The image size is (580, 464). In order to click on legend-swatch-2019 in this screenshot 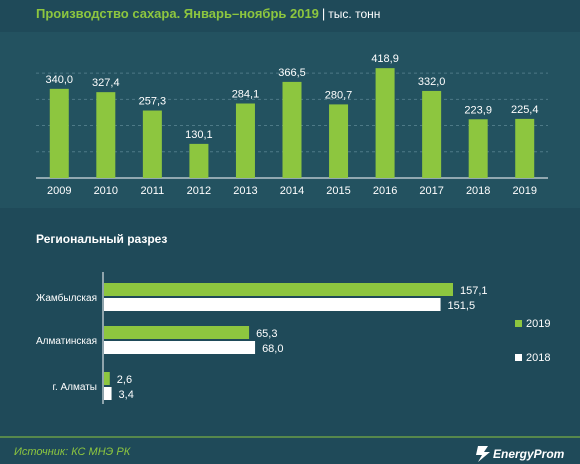, I will do `click(518, 323)`.